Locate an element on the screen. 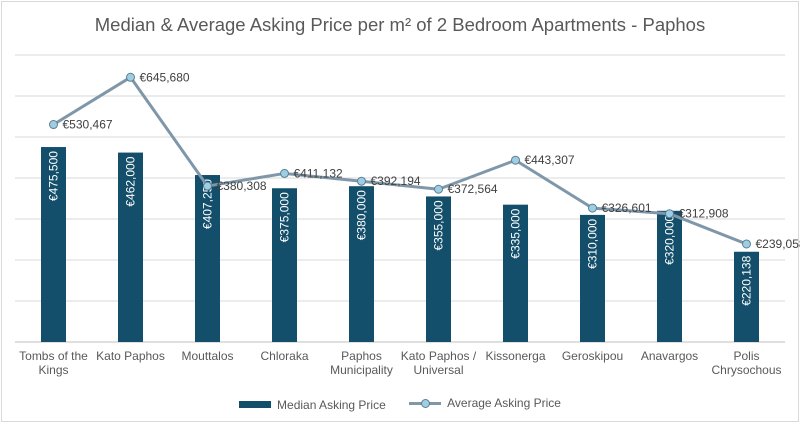 This screenshot has height=423, width=800. line-data-label: €372,564 is located at coordinates (473, 189).